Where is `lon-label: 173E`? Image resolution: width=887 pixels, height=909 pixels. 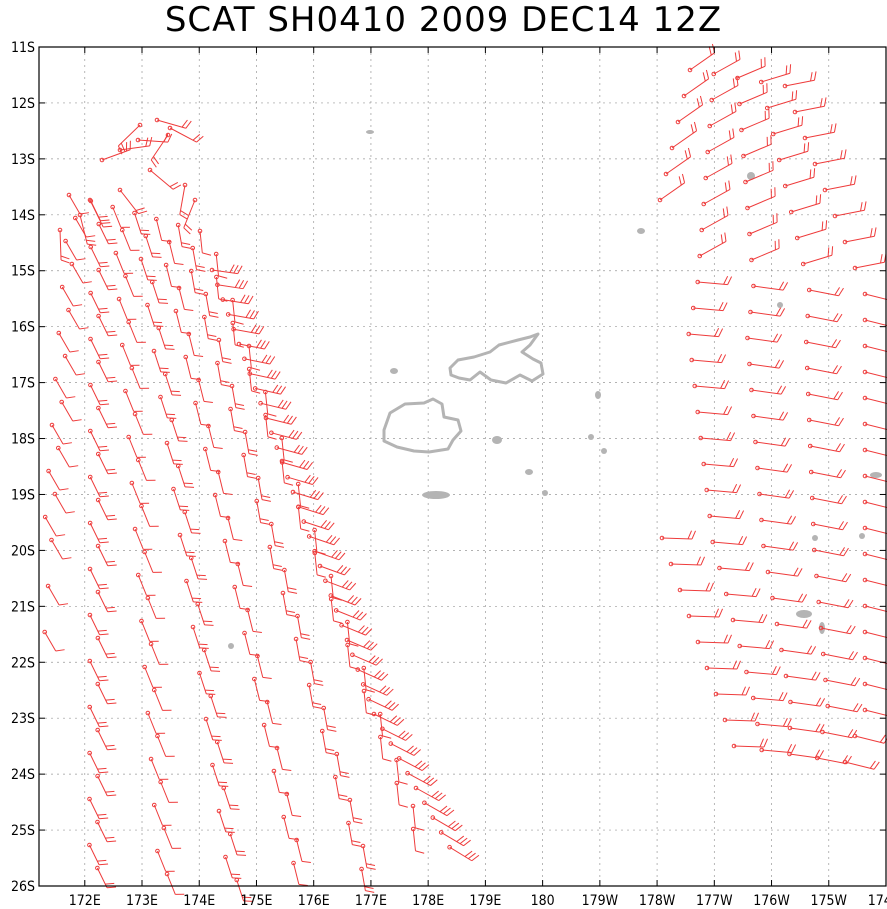 lon-label: 173E is located at coordinates (142, 901).